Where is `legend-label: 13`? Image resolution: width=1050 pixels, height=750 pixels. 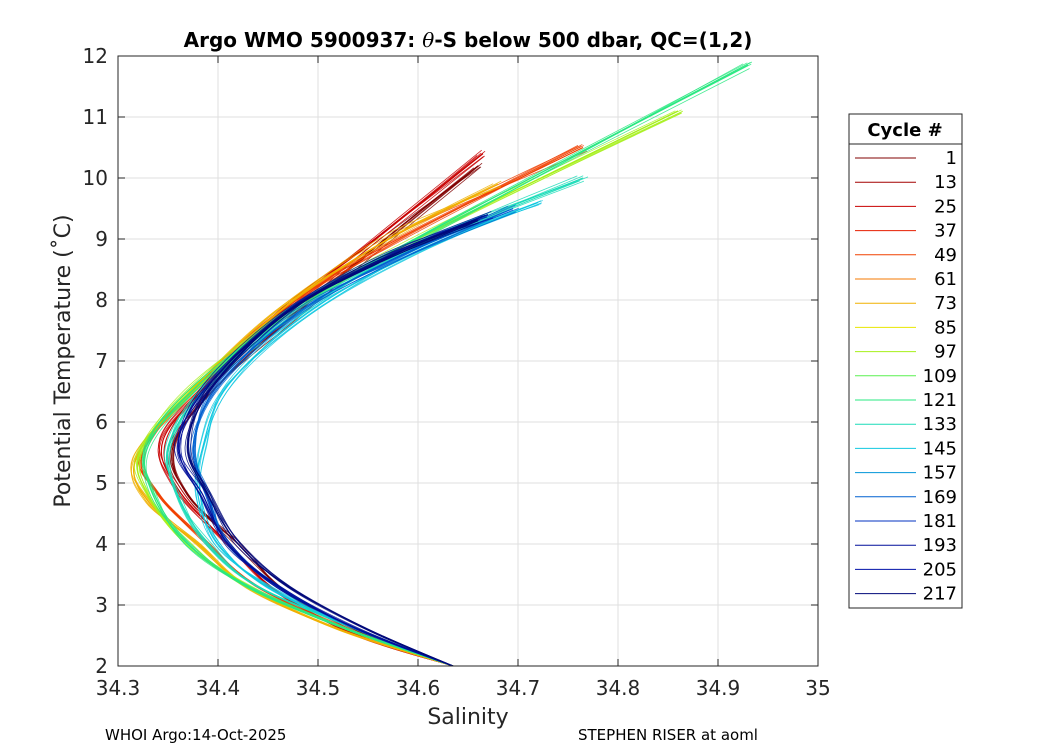
legend-label: 13 is located at coordinates (945, 182).